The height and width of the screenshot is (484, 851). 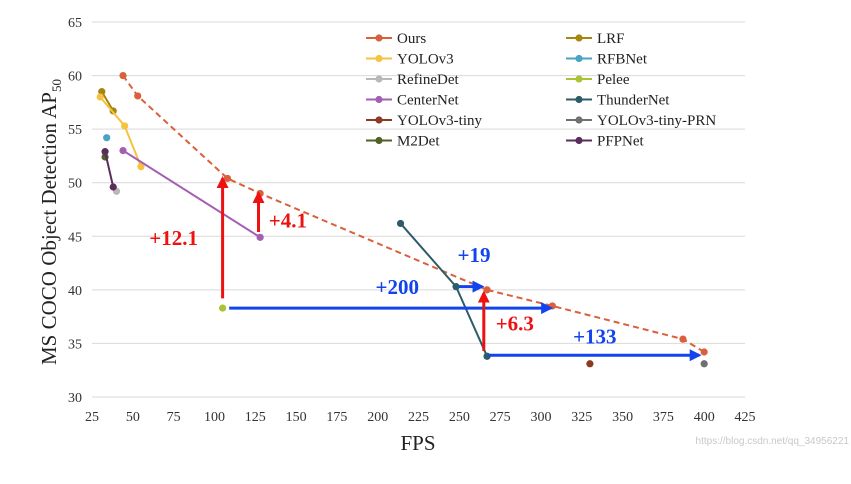 I want to click on legend-marker-pfpnet, so click(x=579, y=140).